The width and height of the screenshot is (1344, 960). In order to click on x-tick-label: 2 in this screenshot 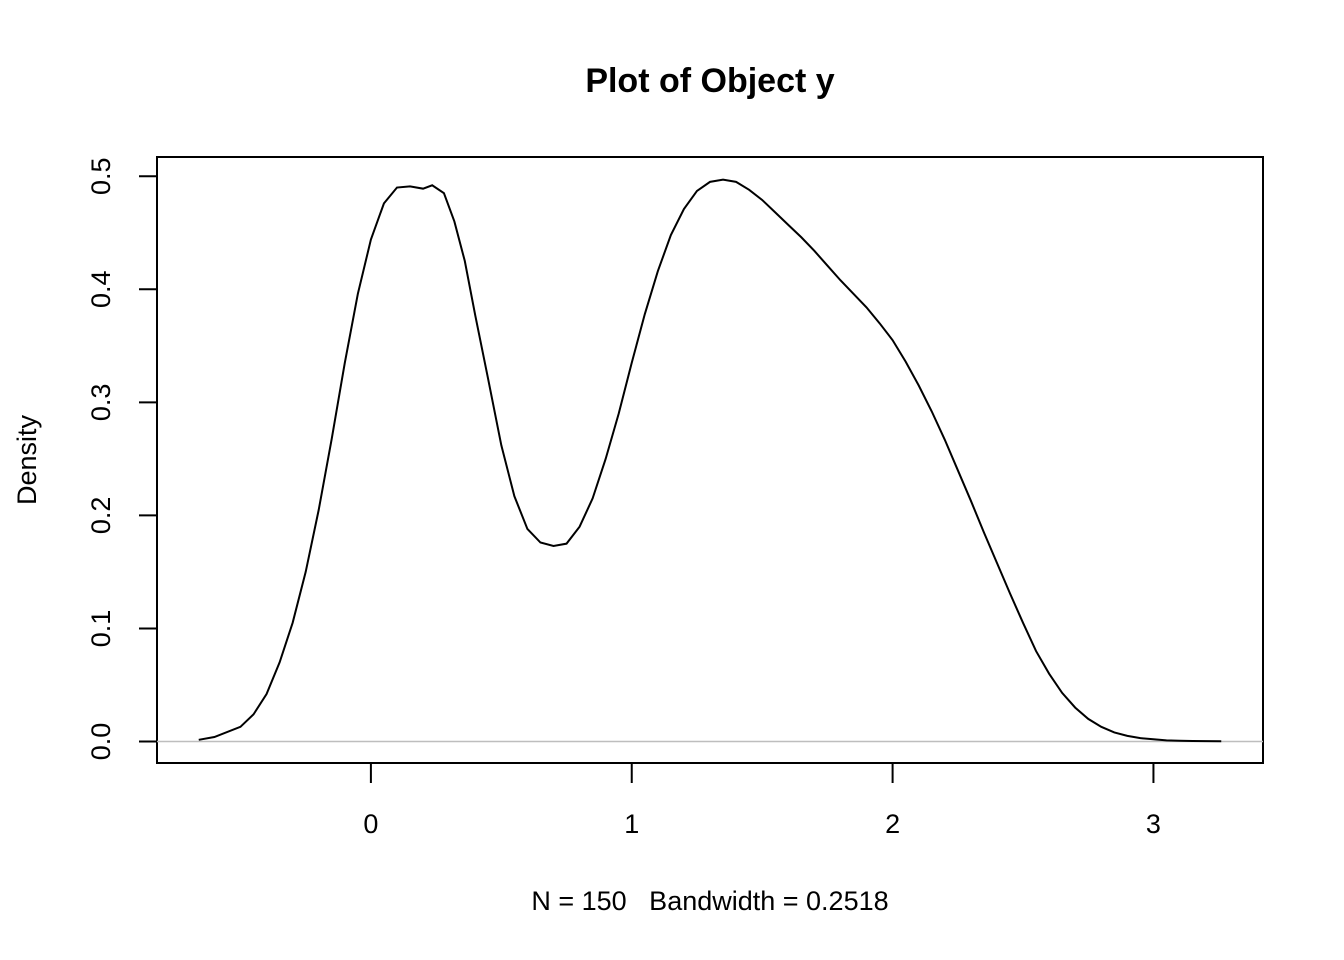, I will do `click(892, 824)`.